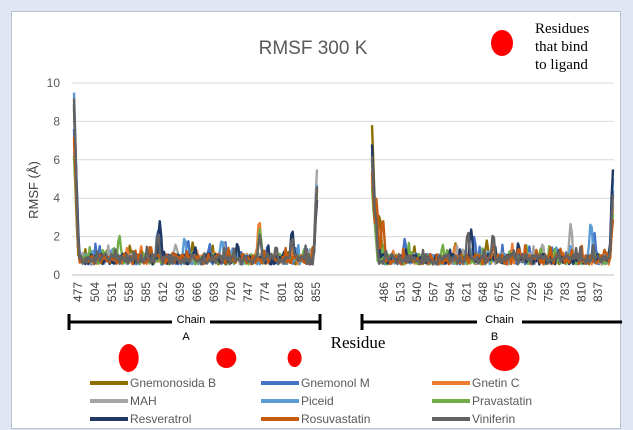  Describe the element at coordinates (33, 190) in the screenshot. I see `y-axis-label: RMSF (Å)` at that location.